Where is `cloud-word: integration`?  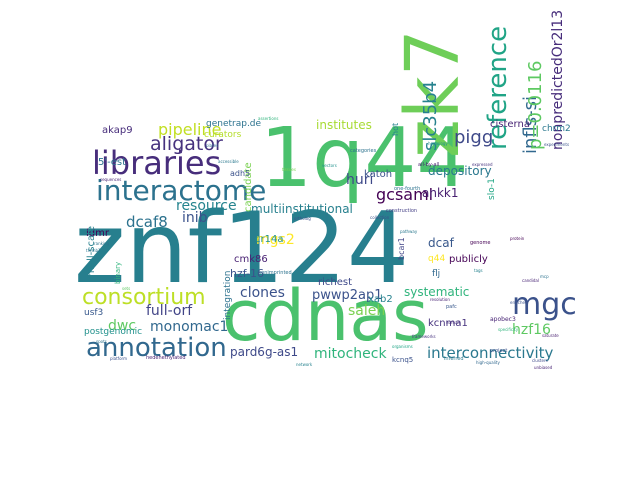 cloud-word: integration is located at coordinates (228, 295).